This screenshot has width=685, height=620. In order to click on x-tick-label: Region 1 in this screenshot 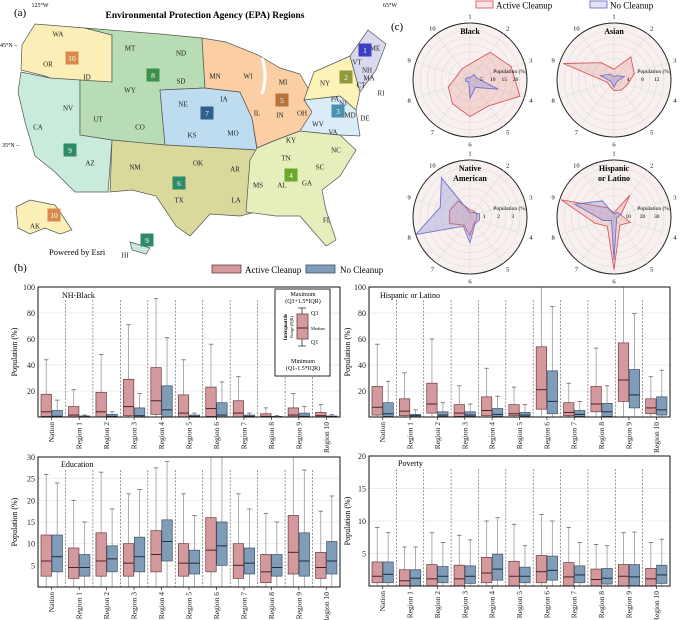, I will do `click(410, 436)`.